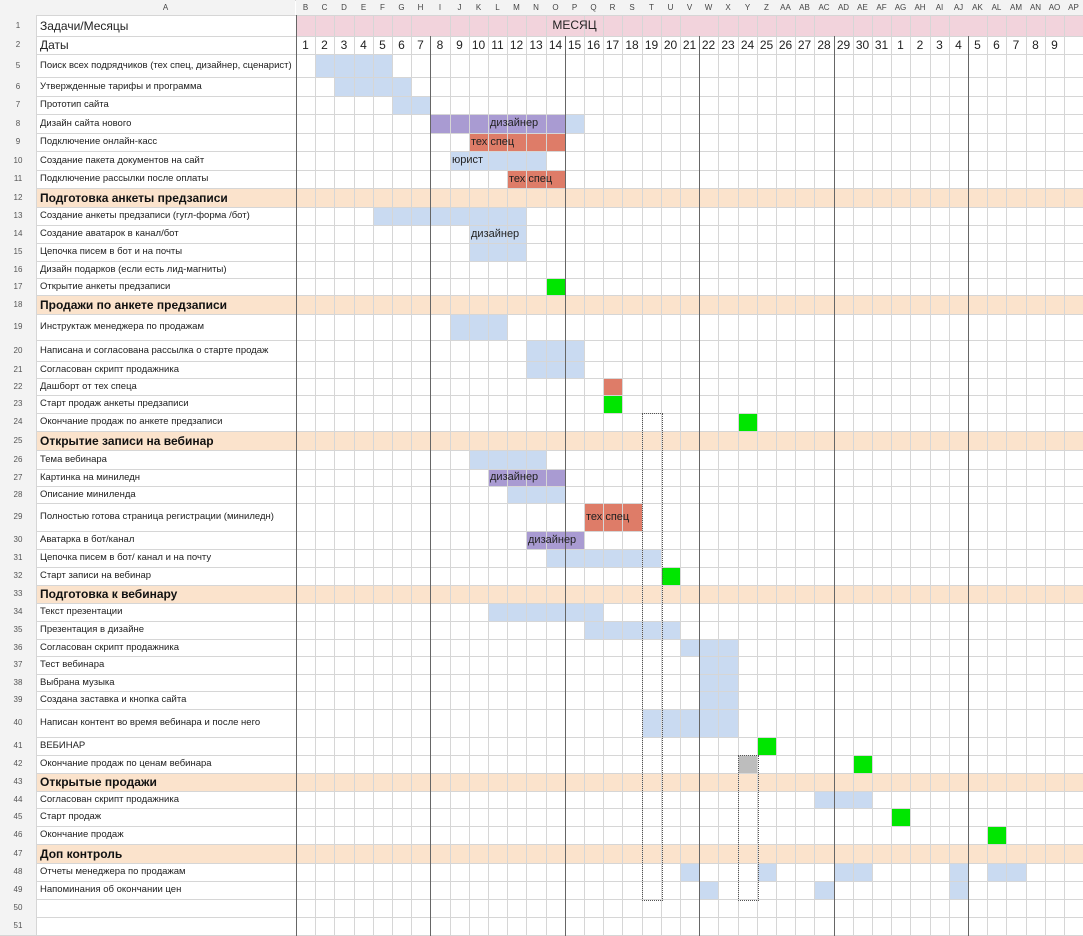 The width and height of the screenshot is (1083, 936). I want to click on row-number: 29, so click(18, 517).